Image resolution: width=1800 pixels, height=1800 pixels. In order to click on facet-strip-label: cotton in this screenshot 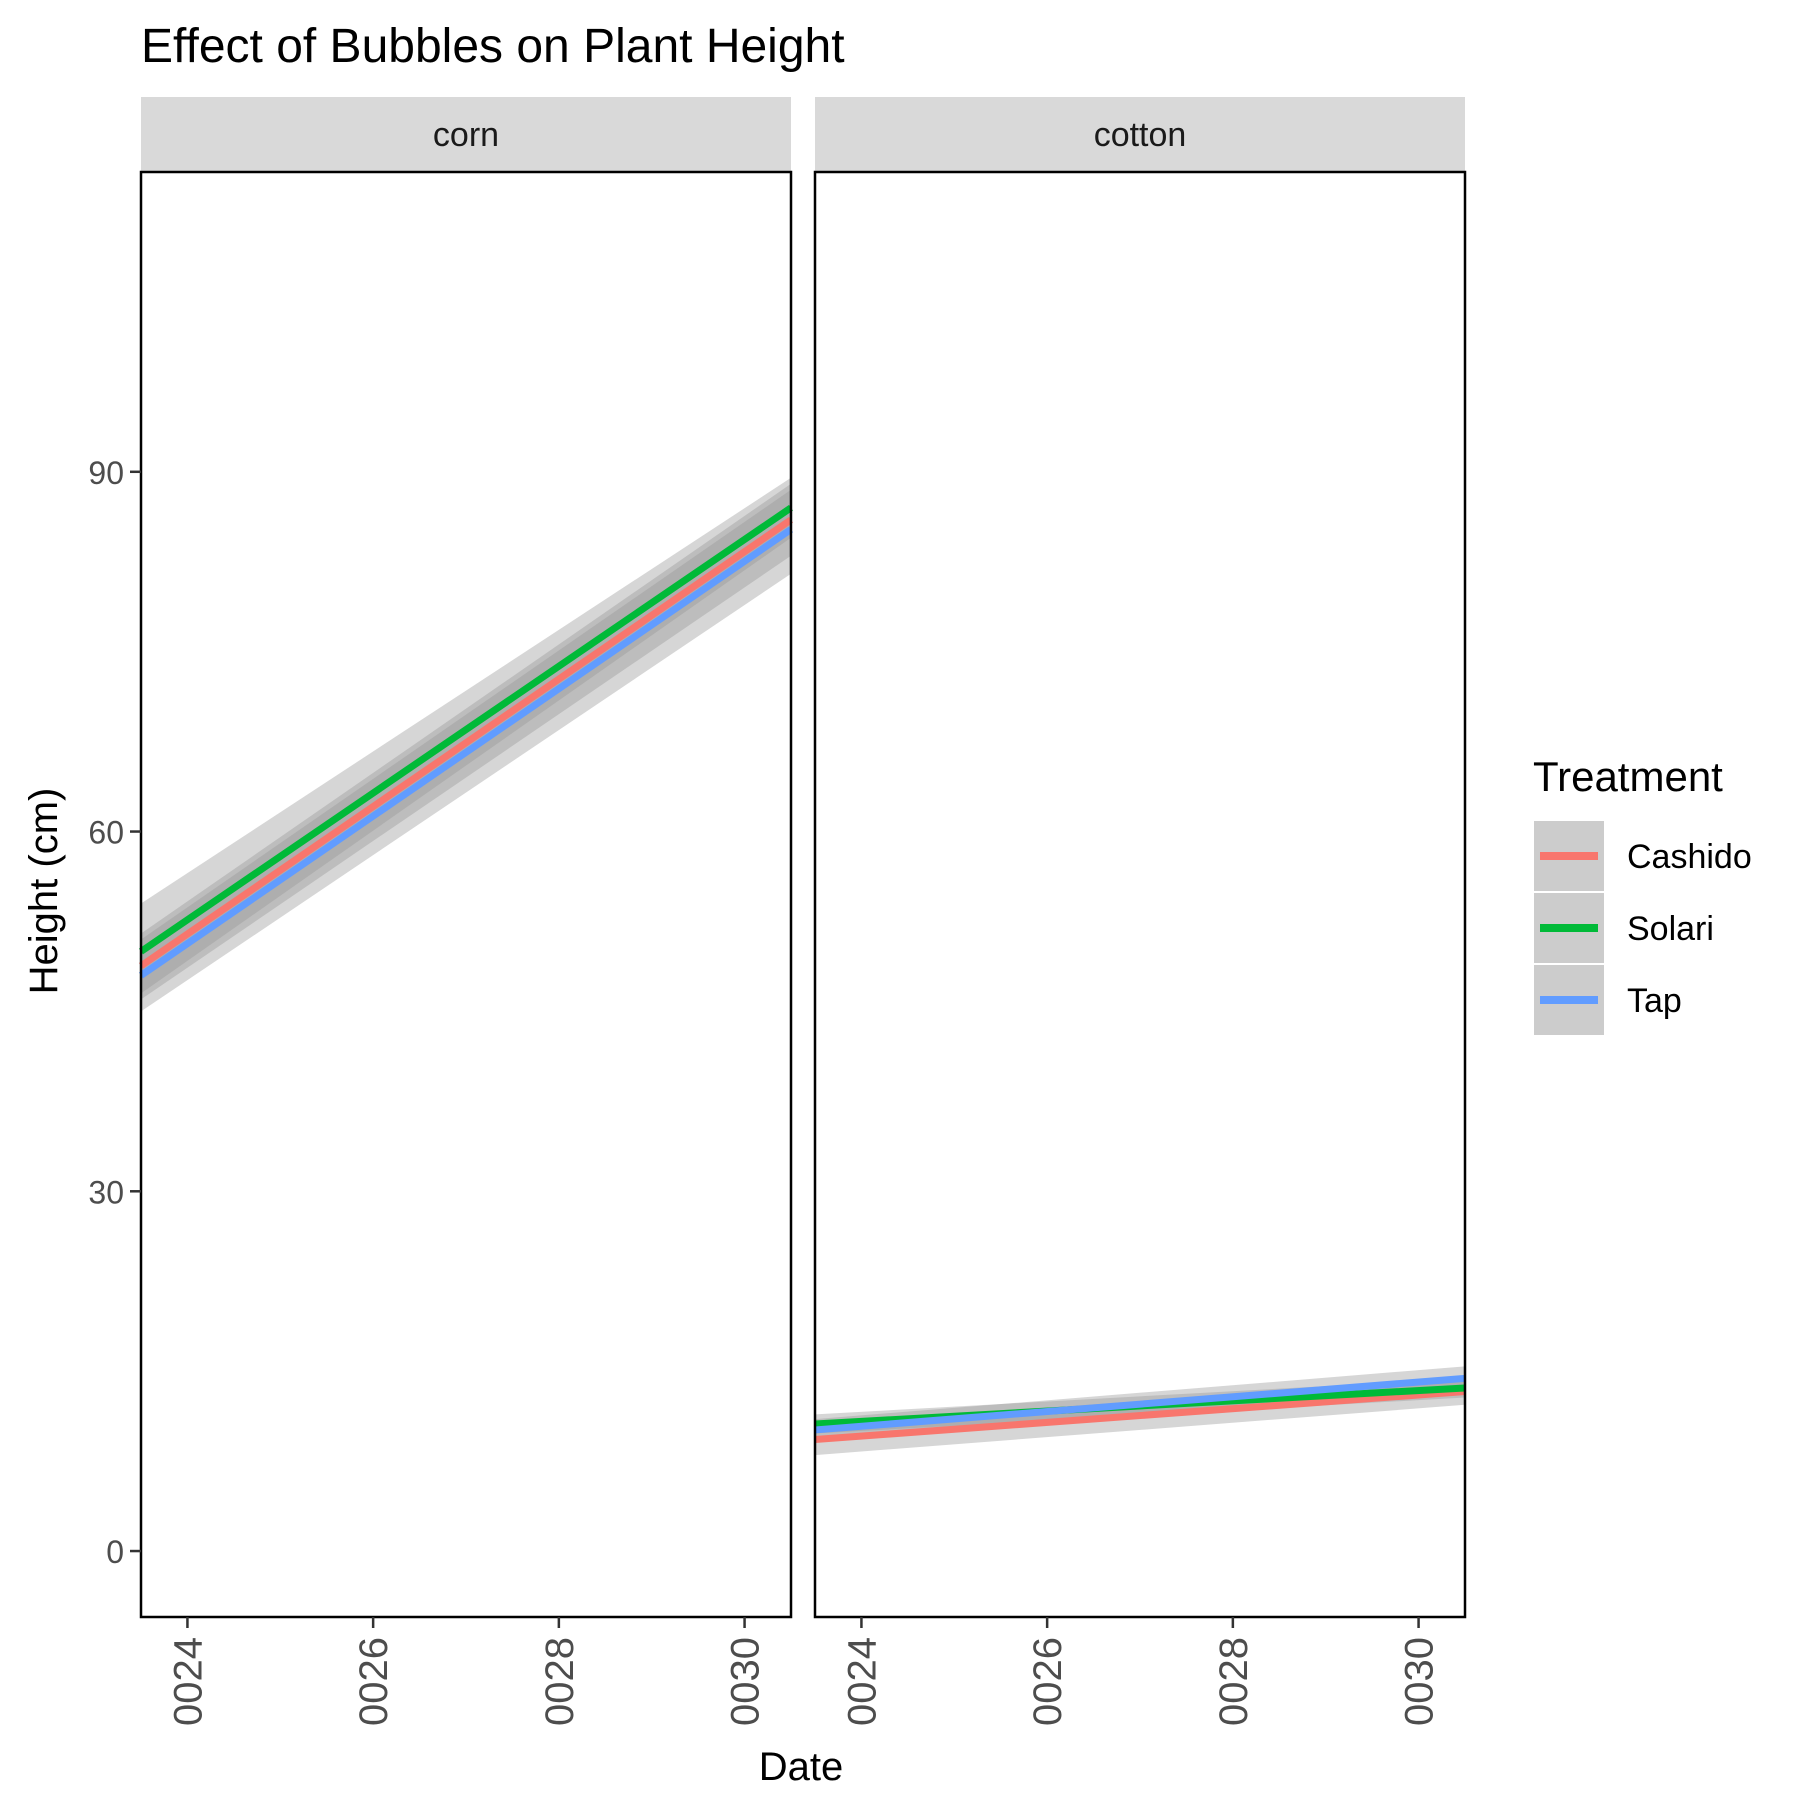, I will do `click(1140, 135)`.